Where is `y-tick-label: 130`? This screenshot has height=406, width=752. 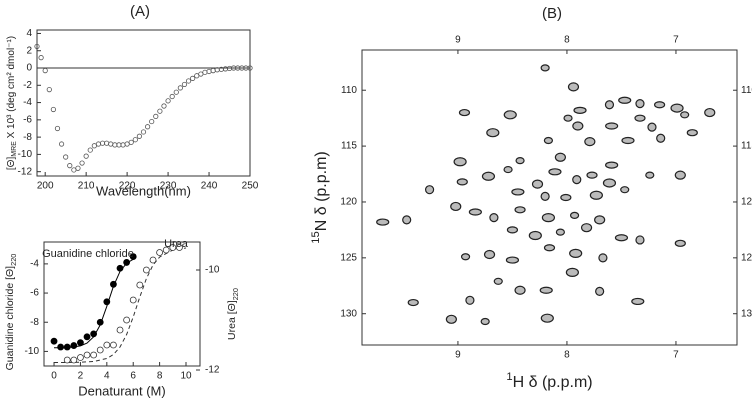 y-tick-label: 130 is located at coordinates (746, 313).